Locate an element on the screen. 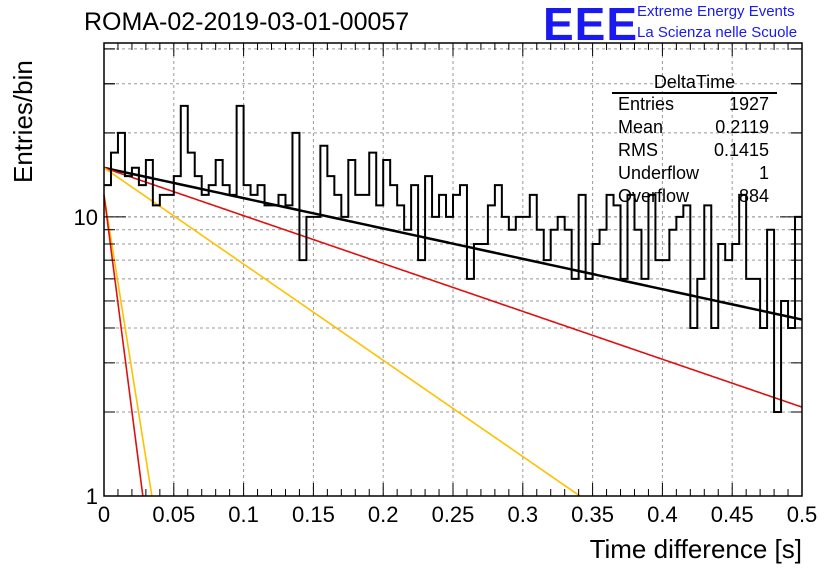 This screenshot has width=836, height=572. x-tick-label: 0.3 is located at coordinates (523, 514).